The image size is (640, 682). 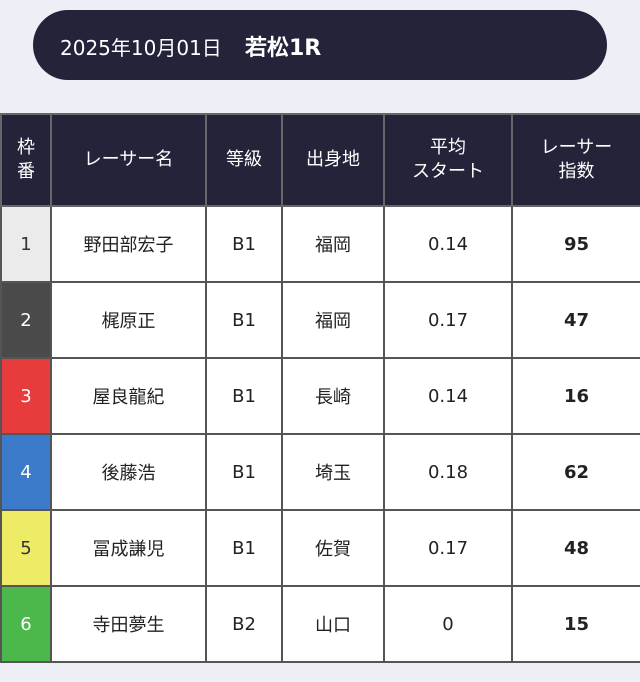 What do you see at coordinates (575, 320) in the screenshot?
I see `racer-index: 47` at bounding box center [575, 320].